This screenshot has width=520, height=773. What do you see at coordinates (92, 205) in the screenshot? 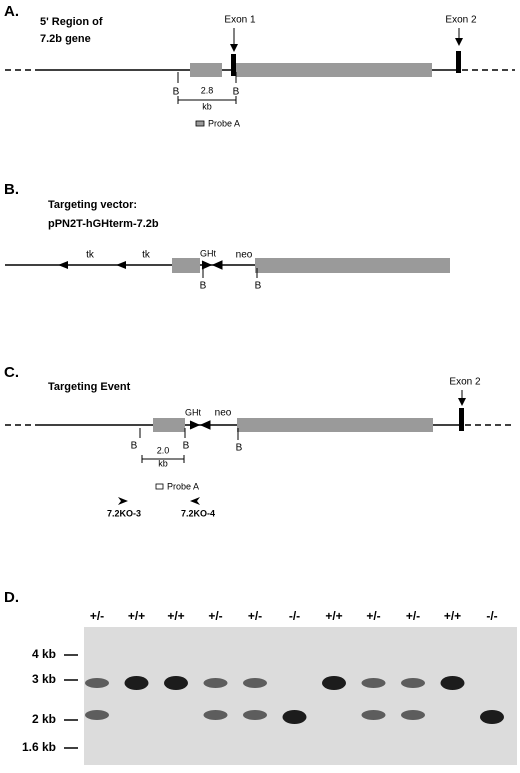
I see `panel-title: Targeting vector:` at bounding box center [92, 205].